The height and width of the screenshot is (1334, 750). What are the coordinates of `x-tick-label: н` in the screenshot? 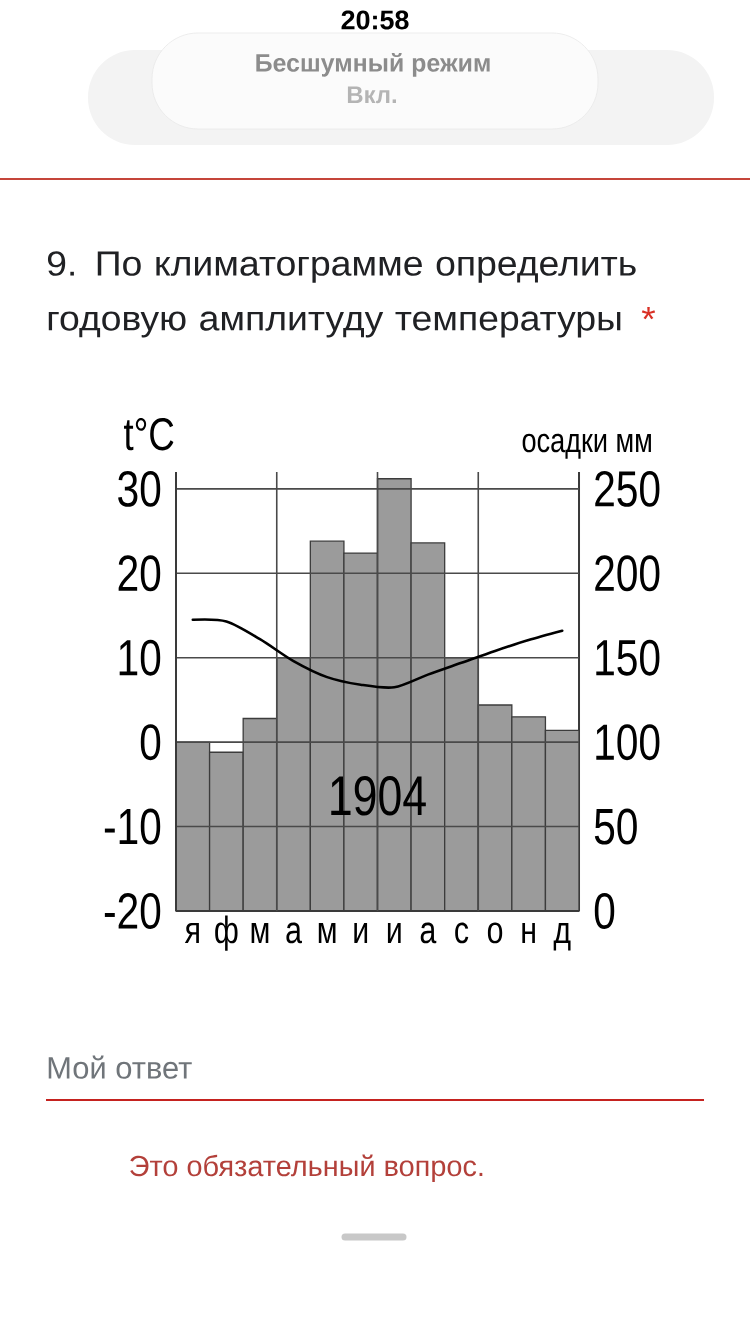 It's located at (528, 932).